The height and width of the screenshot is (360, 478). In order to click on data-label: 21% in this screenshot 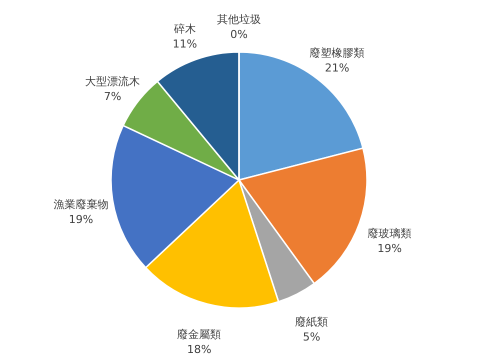, I will do `click(337, 68)`.